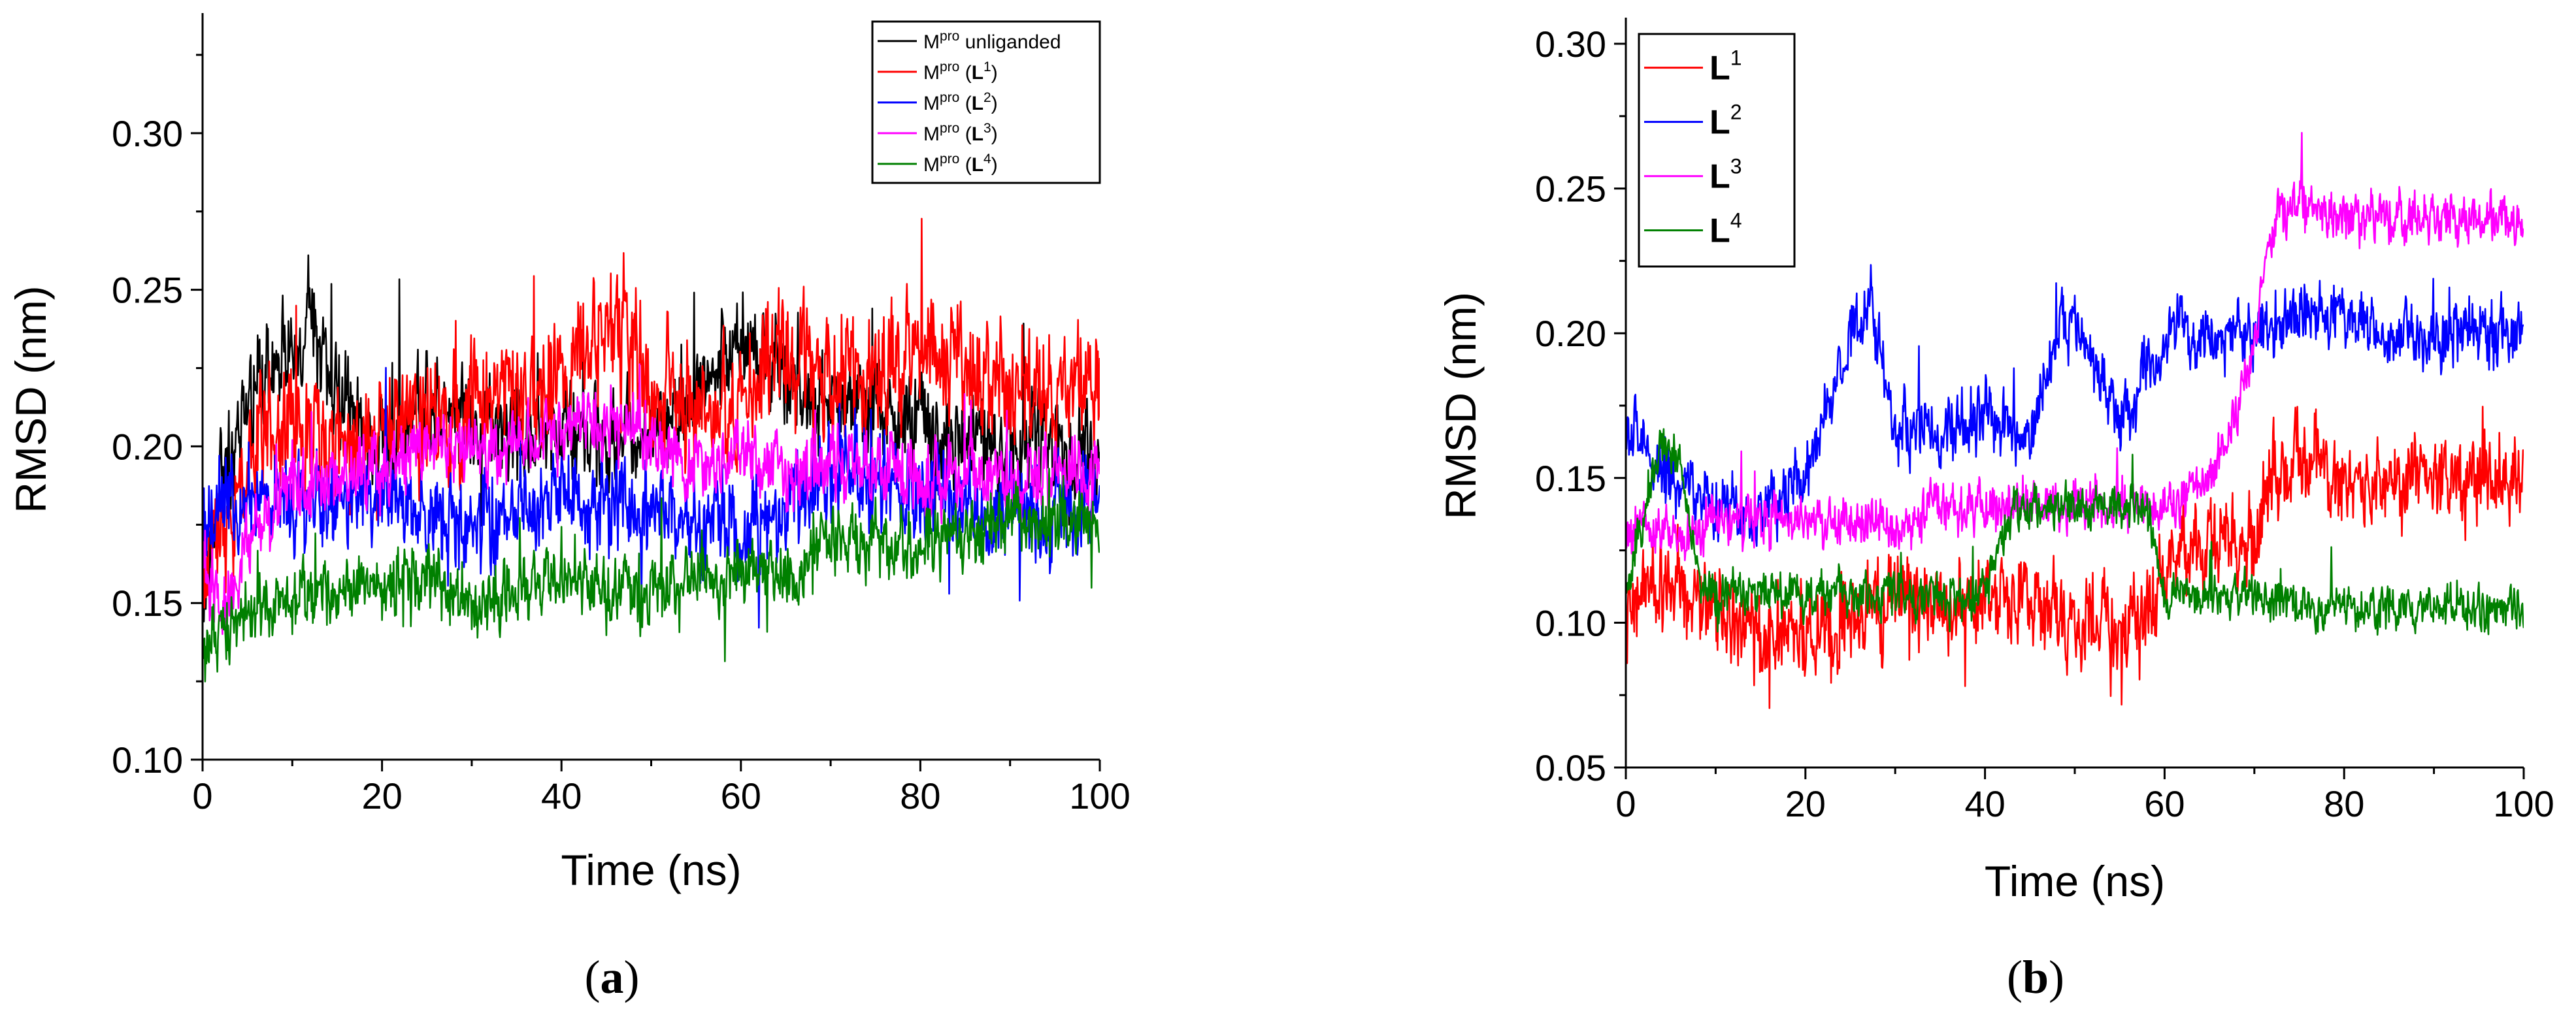 The image size is (2576, 1017). I want to click on legend-box, so click(1717, 150).